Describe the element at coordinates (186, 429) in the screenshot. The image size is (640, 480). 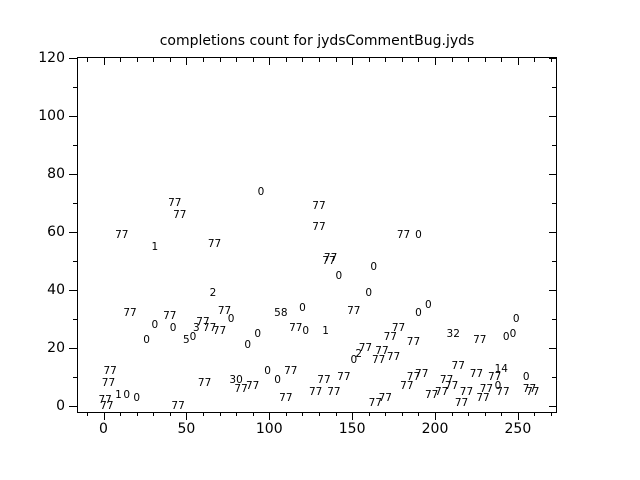
I see `x-tick-label: 50` at that location.